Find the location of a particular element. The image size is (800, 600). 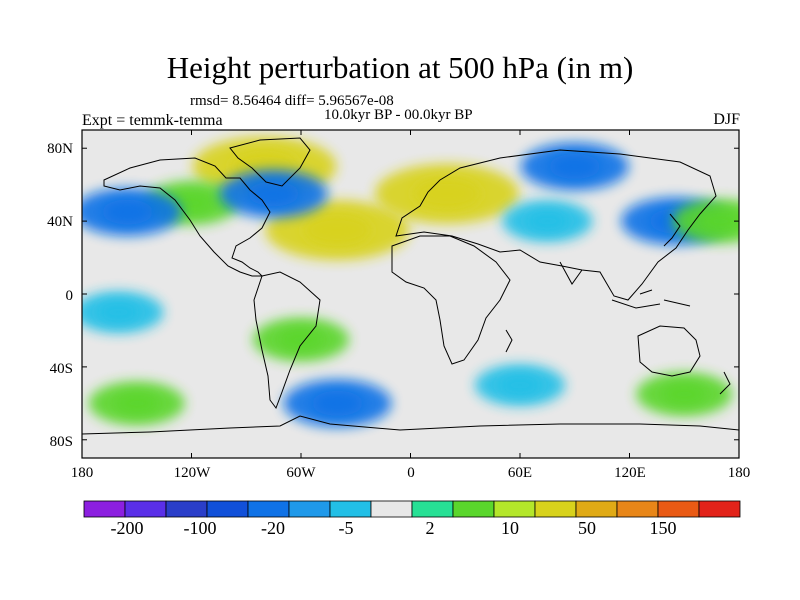

colorbar-label: 10 is located at coordinates (510, 528).